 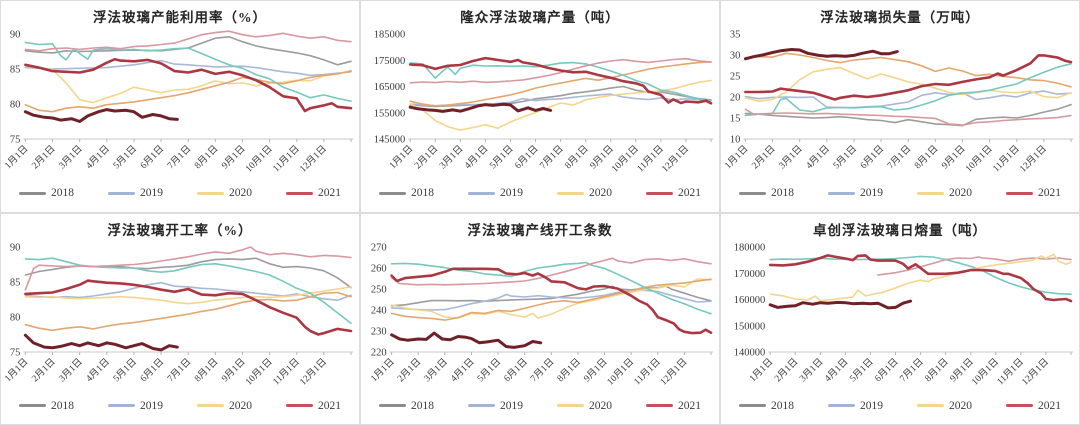 What do you see at coordinates (379, 352) in the screenshot?
I see `y-tick-label: 220` at bounding box center [379, 352].